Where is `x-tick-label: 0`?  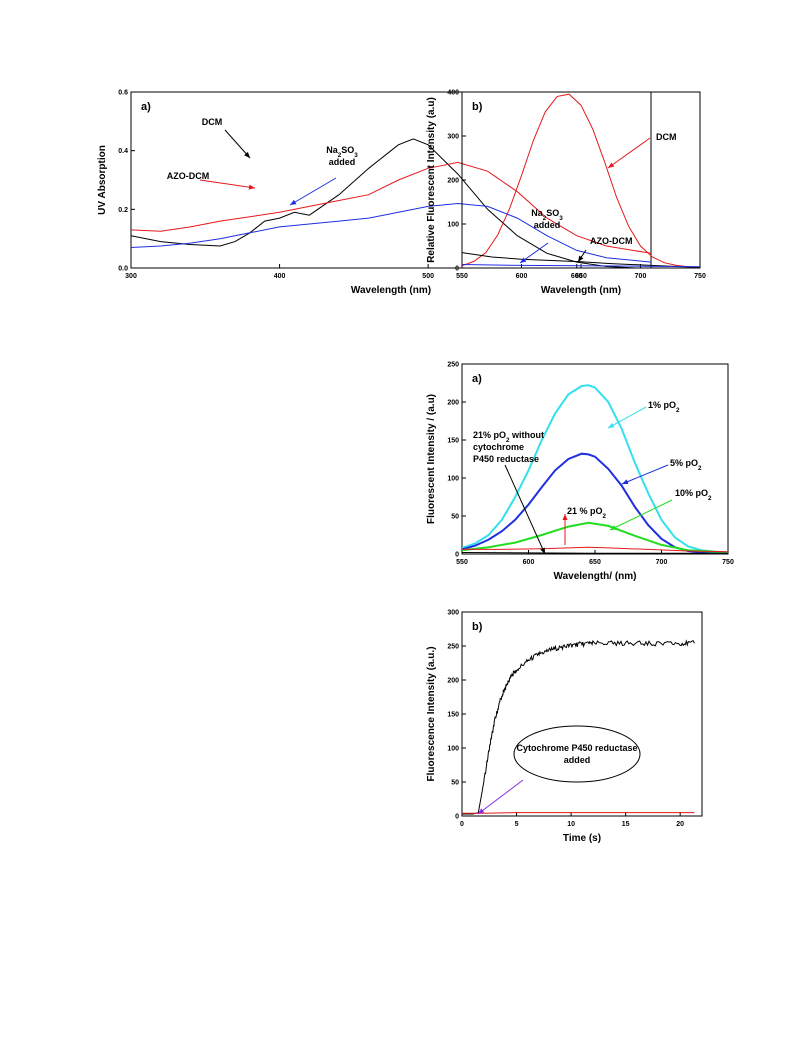 x-tick-label: 0 is located at coordinates (462, 824).